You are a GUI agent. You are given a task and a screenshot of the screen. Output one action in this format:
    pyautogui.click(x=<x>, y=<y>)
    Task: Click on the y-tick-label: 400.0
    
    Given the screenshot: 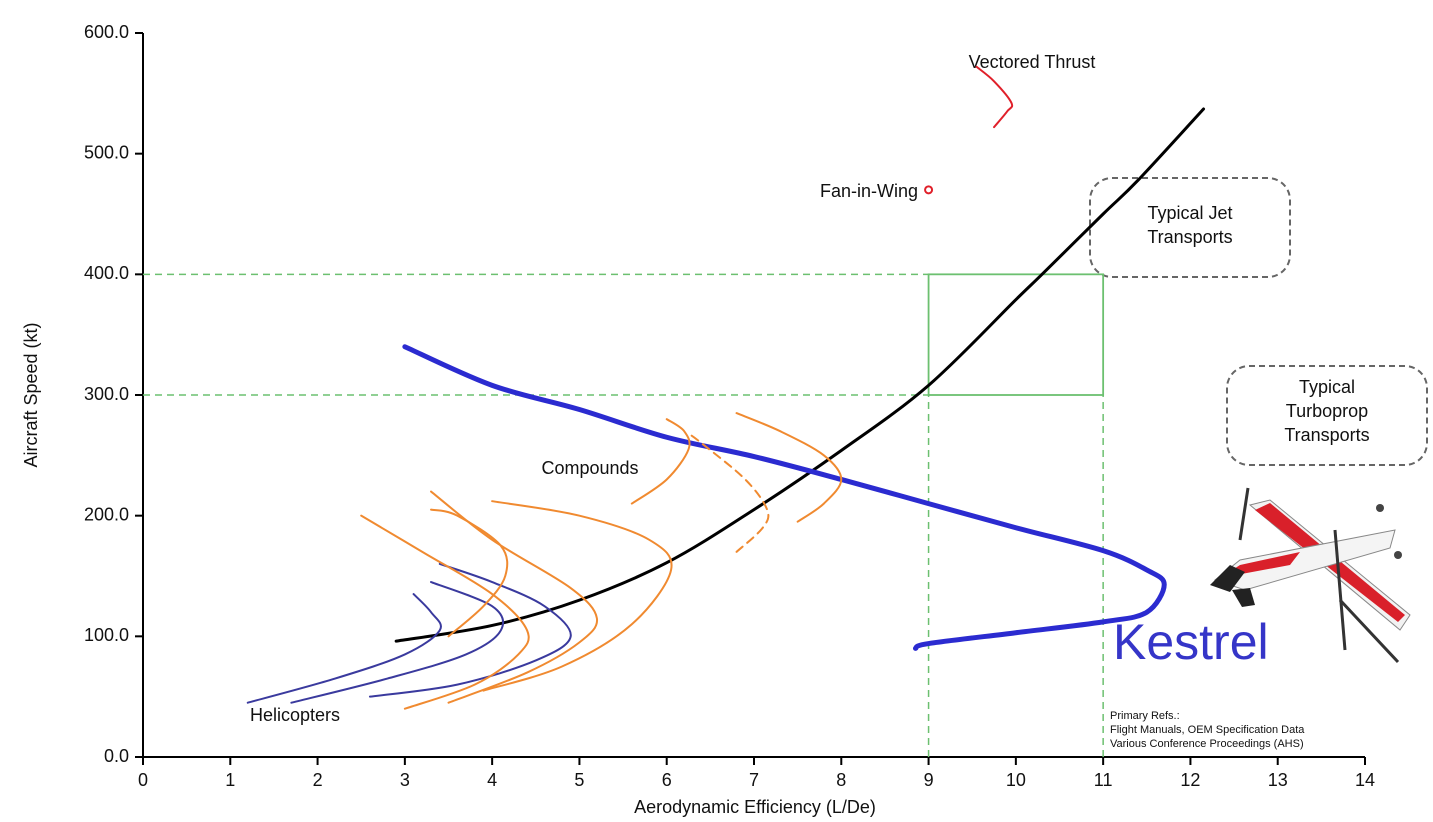 What is the action you would take?
    pyautogui.click(x=106, y=273)
    